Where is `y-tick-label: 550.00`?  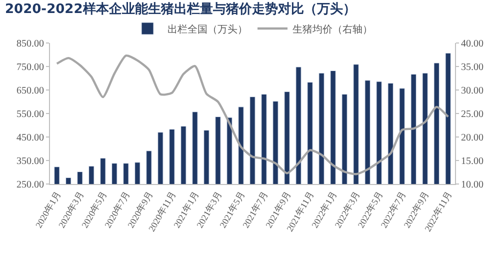 y-tick-label: 550.00 is located at coordinates (30, 114).